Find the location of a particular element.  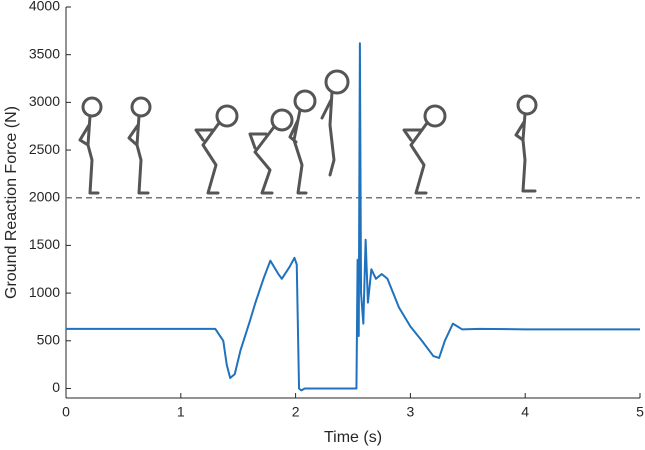

x-tick-label: 1 is located at coordinates (181, 412).